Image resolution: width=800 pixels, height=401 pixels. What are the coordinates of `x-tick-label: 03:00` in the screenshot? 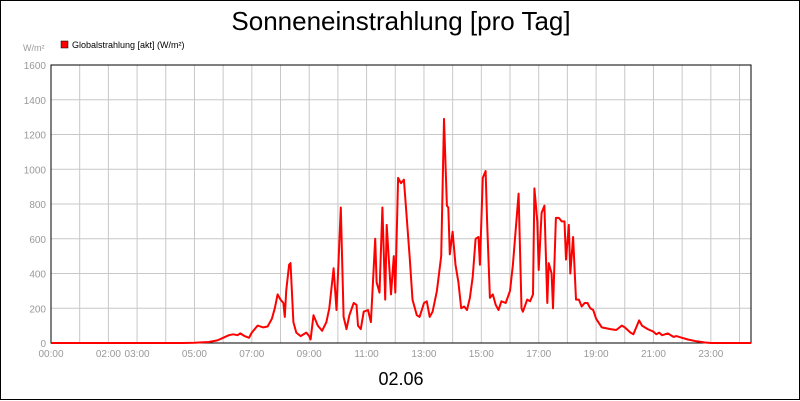 It's located at (137, 354).